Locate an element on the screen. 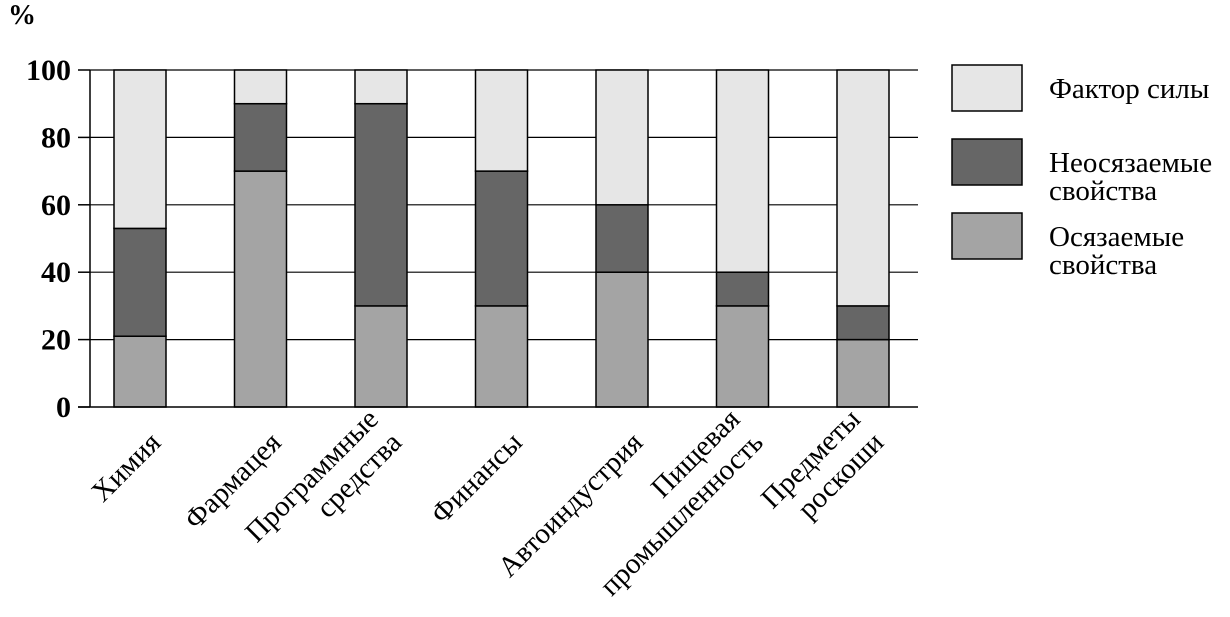  bar-segment-c3-s2 is located at coordinates (501, 120).